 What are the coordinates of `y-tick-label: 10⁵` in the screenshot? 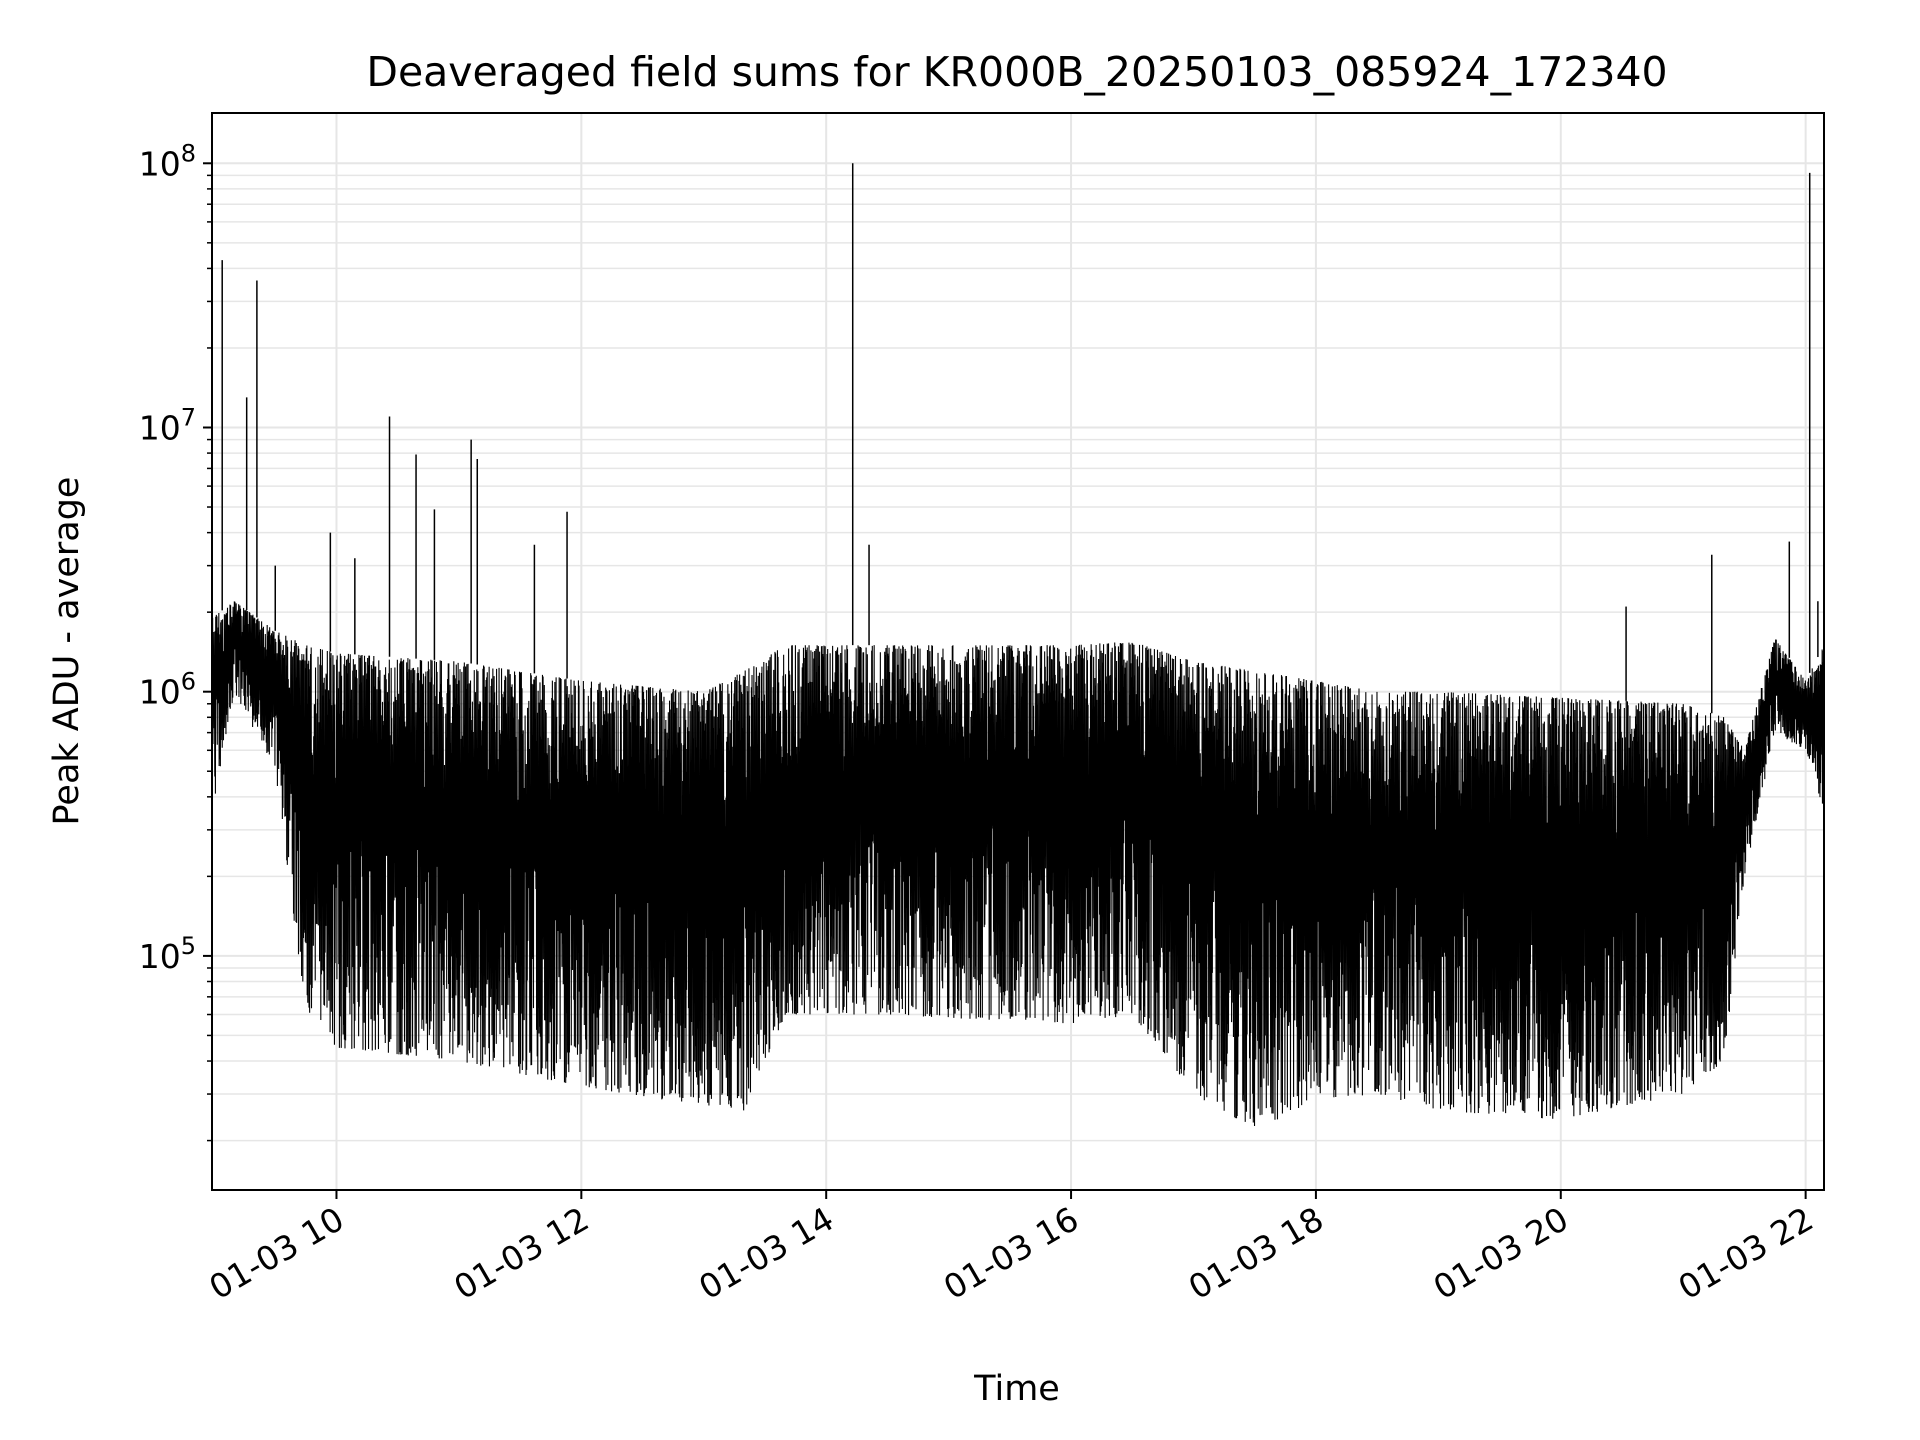 It's located at (167, 954).